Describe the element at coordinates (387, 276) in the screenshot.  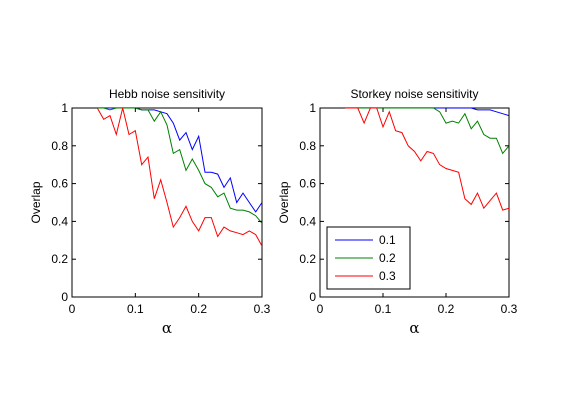
I see `legend-entry-label: 0.3` at that location.